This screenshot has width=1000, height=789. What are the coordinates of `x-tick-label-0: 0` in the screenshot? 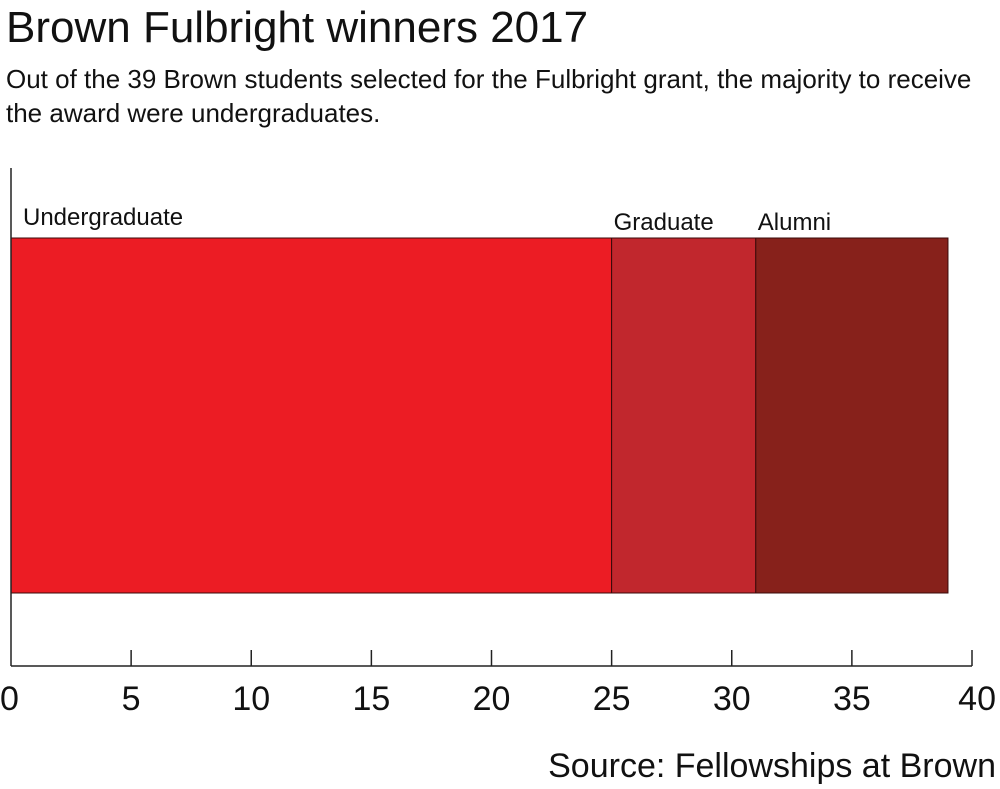 It's located at (9, 699).